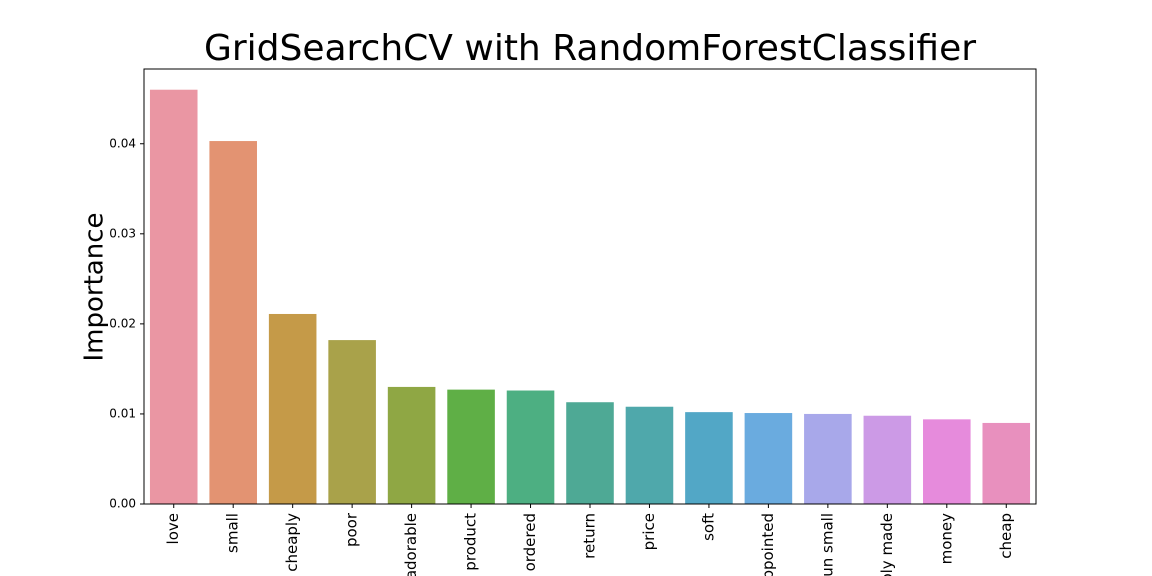 Image resolution: width=1152 pixels, height=576 pixels. What do you see at coordinates (292, 542) in the screenshot?
I see `x-tick-label: cheaply` at bounding box center [292, 542].